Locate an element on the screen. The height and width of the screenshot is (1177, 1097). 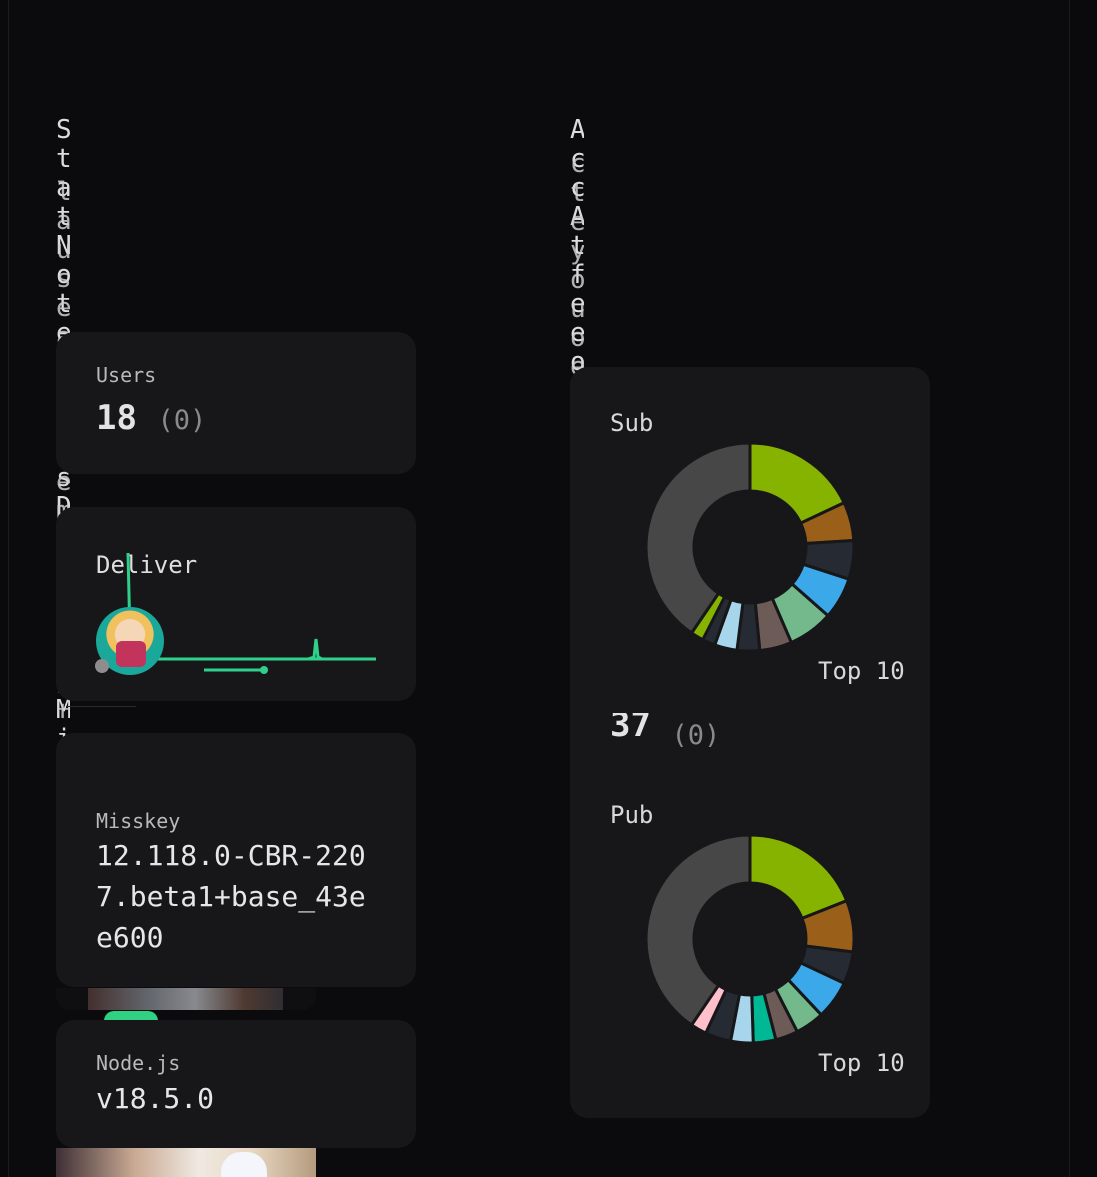
nodejs-card: Node.js v18.5.0 is located at coordinates (236, 1084).